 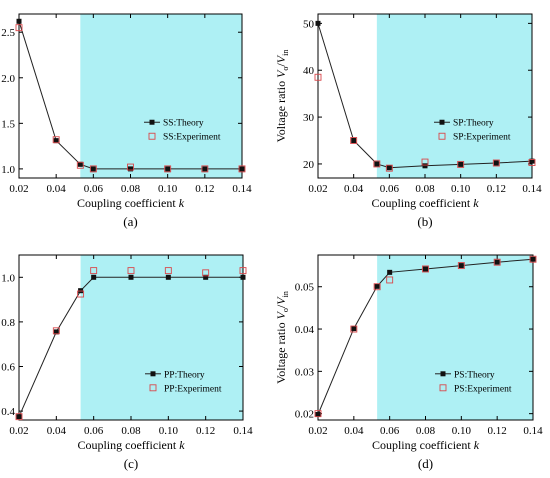 I want to click on y-tick-label: 1.0, so click(x=8, y=170).